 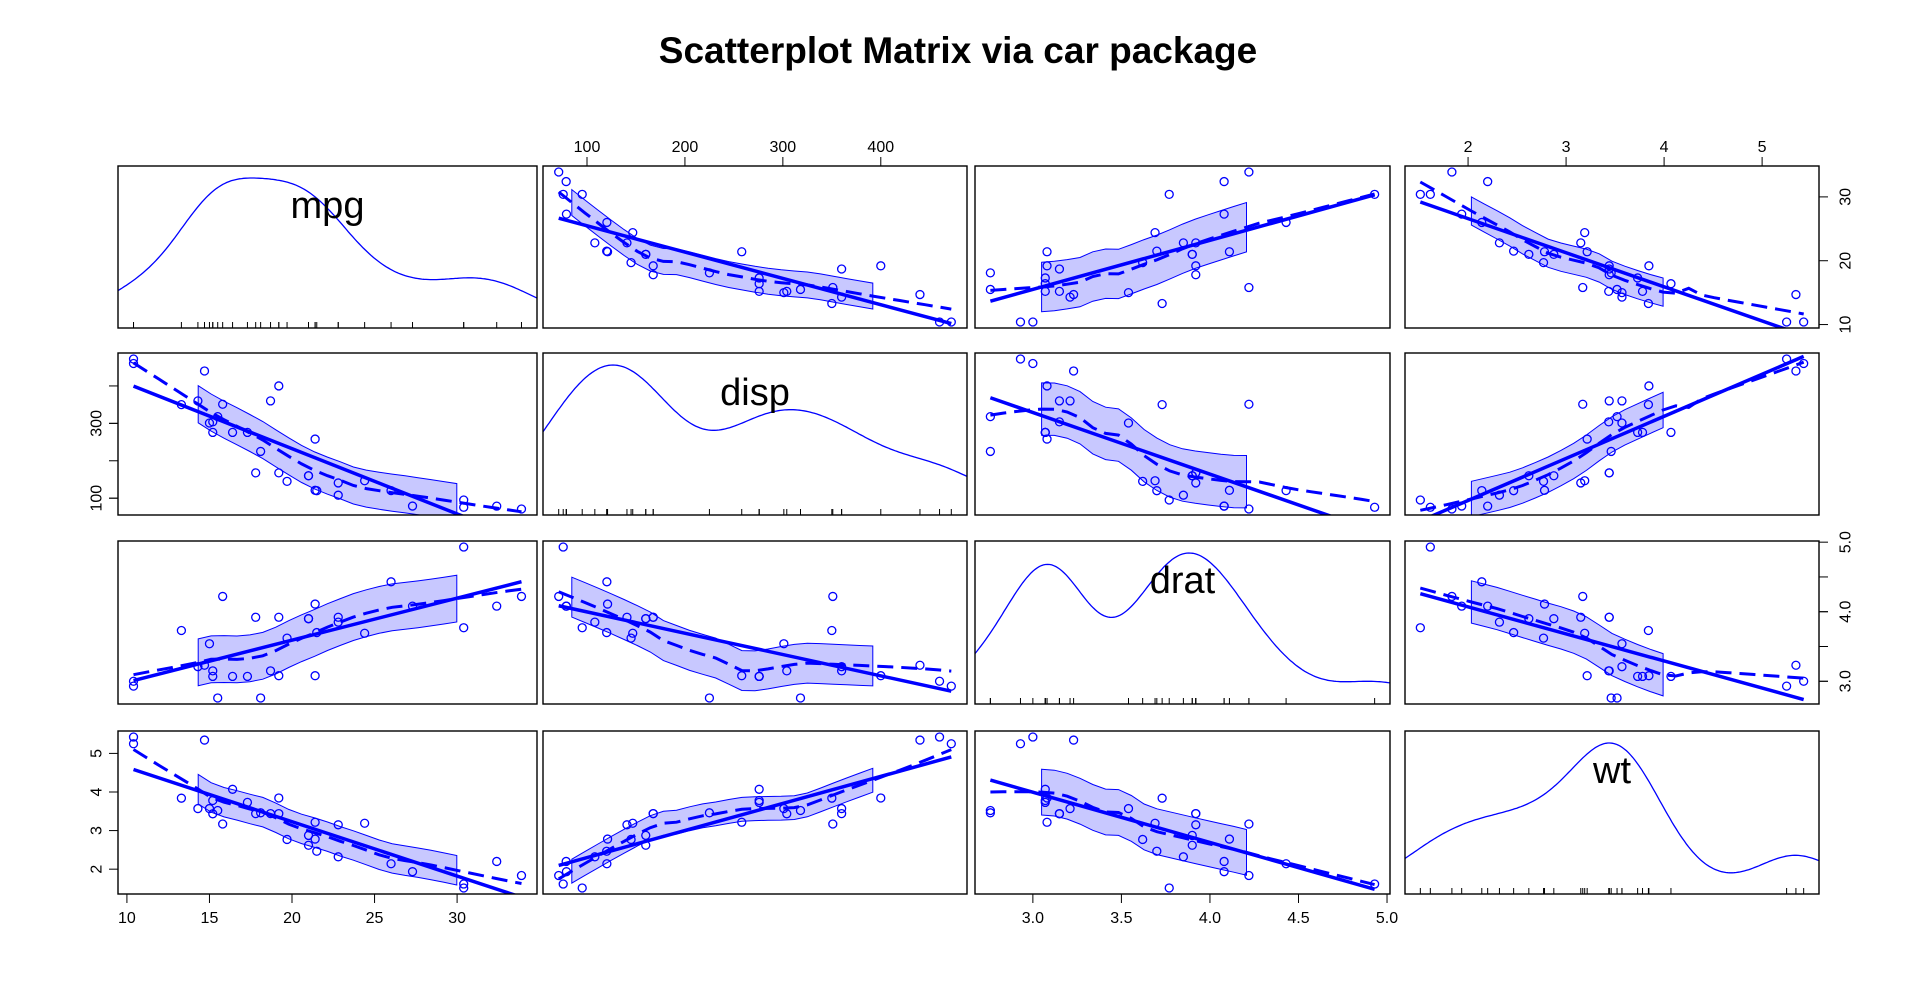 What do you see at coordinates (1612, 818) in the screenshot?
I see `panel-wt-vs-wt` at bounding box center [1612, 818].